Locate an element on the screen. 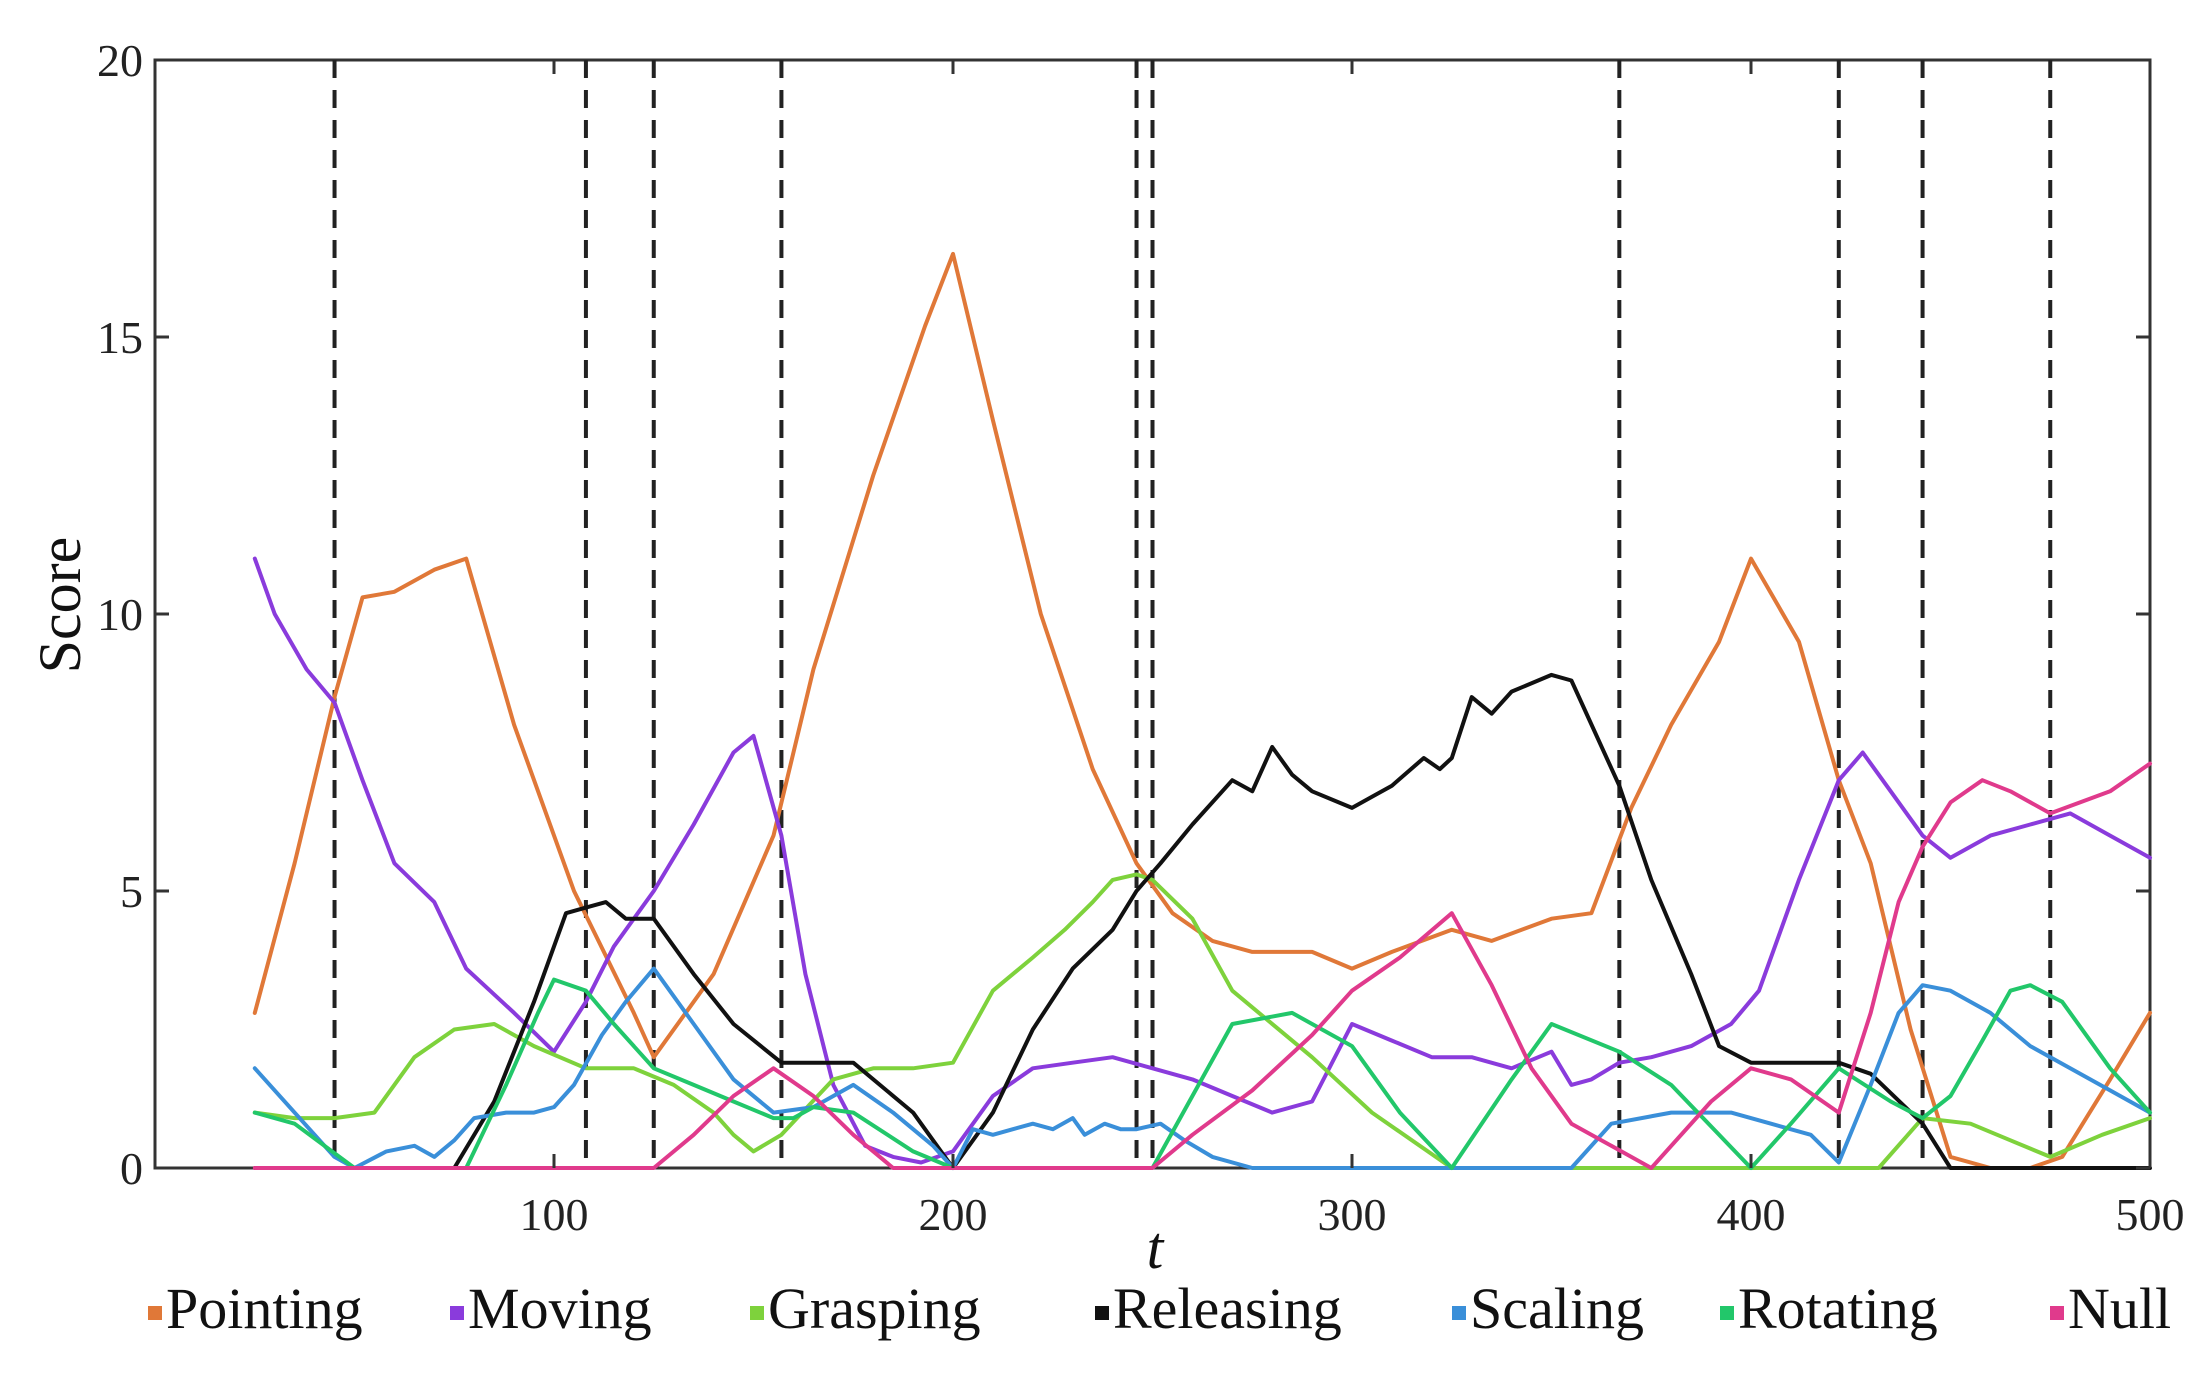  x-tick-label-300: 300 is located at coordinates (1352, 1214).